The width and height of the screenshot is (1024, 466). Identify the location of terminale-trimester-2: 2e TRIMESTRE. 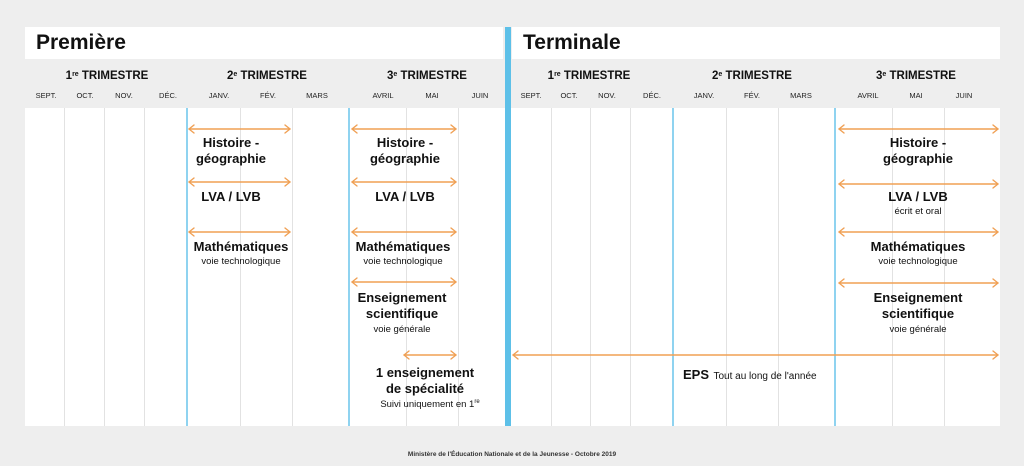
(752, 76).